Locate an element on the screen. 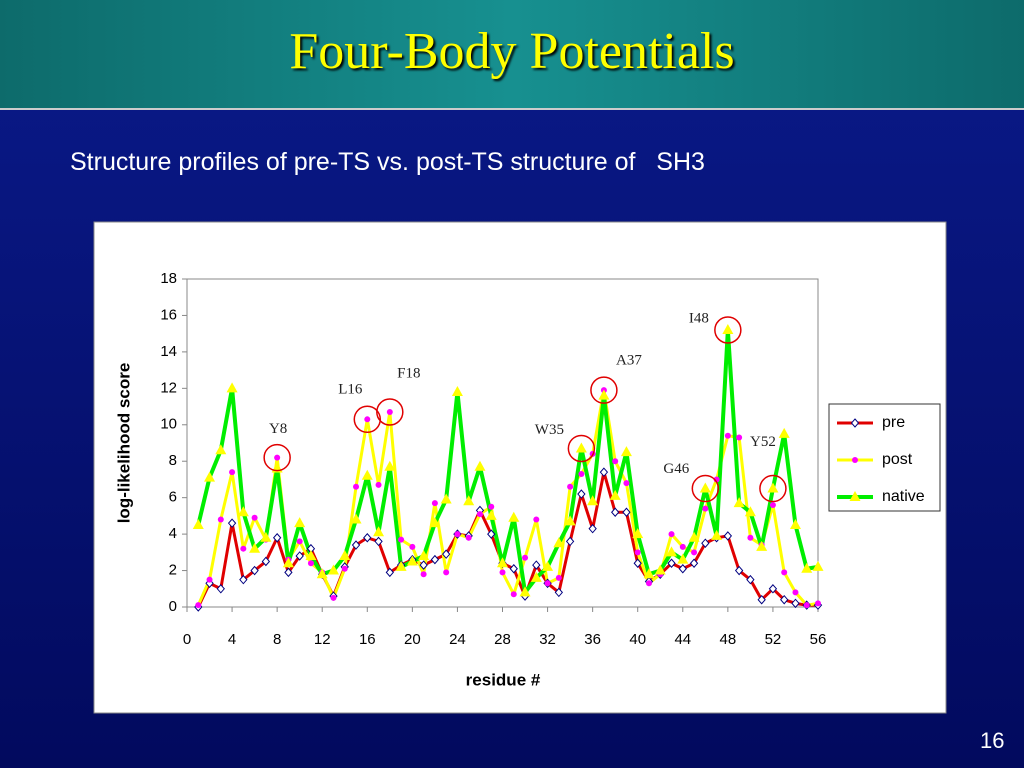 The height and width of the screenshot is (768, 1024). y-axis-label: log-likelihood score is located at coordinates (123, 443).